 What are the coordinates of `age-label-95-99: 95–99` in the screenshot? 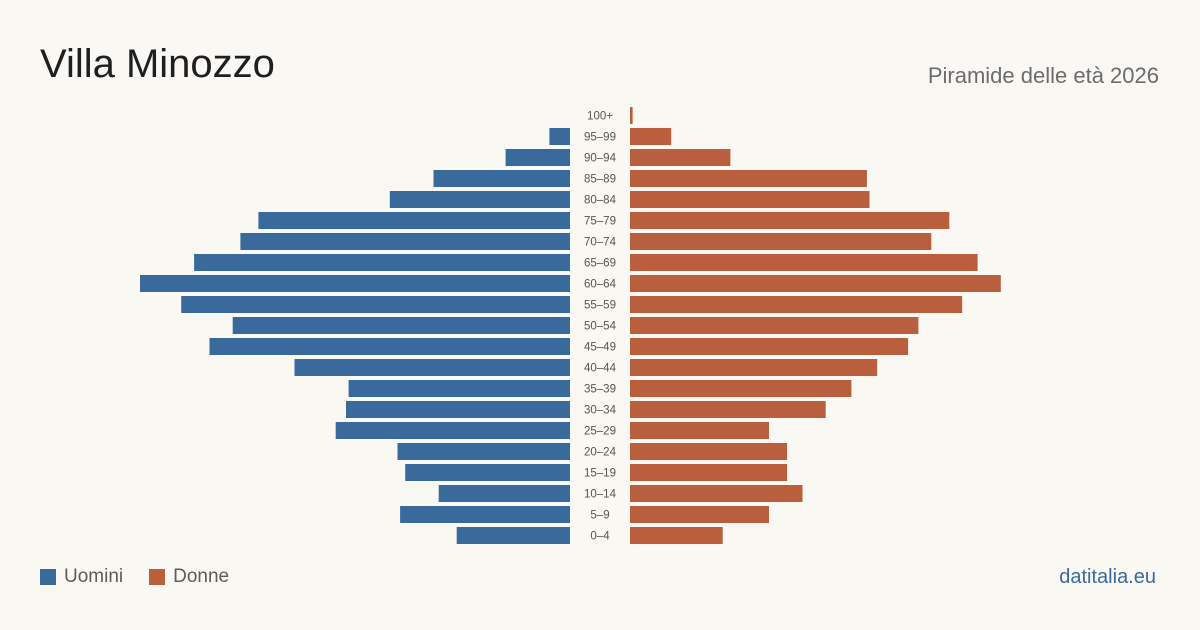 It's located at (600, 138).